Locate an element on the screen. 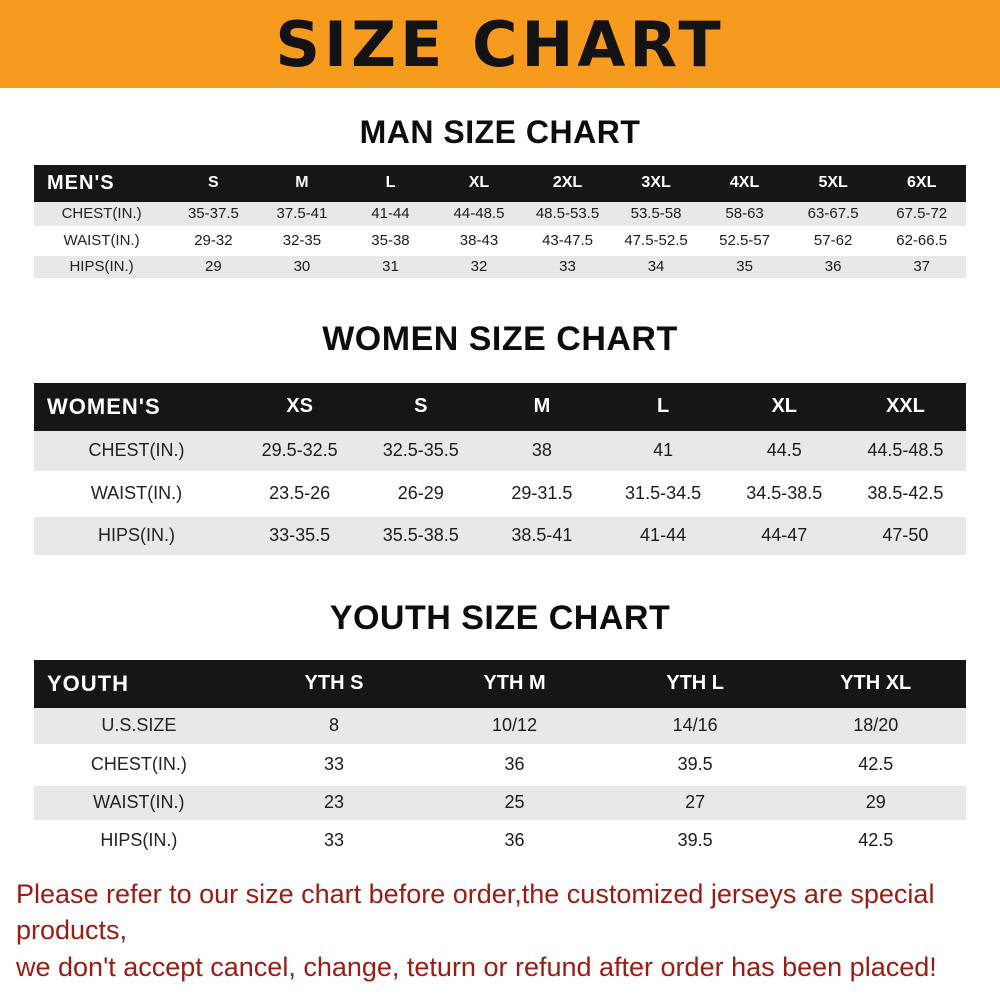  size-value-cell: 8 is located at coordinates (333, 725).